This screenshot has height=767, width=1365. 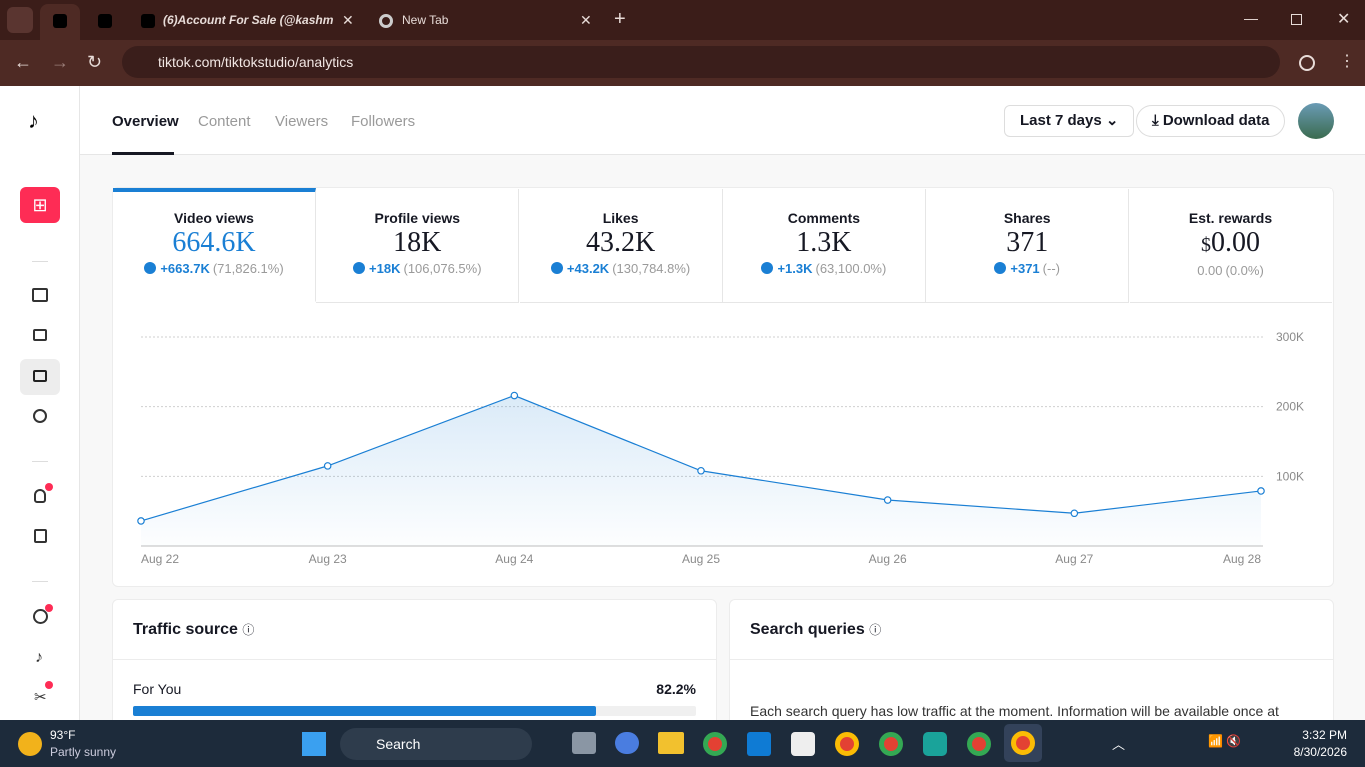 I want to click on metric-tab: Likes 43.2K +43.2K (130,784.8%), so click(x=621, y=246).